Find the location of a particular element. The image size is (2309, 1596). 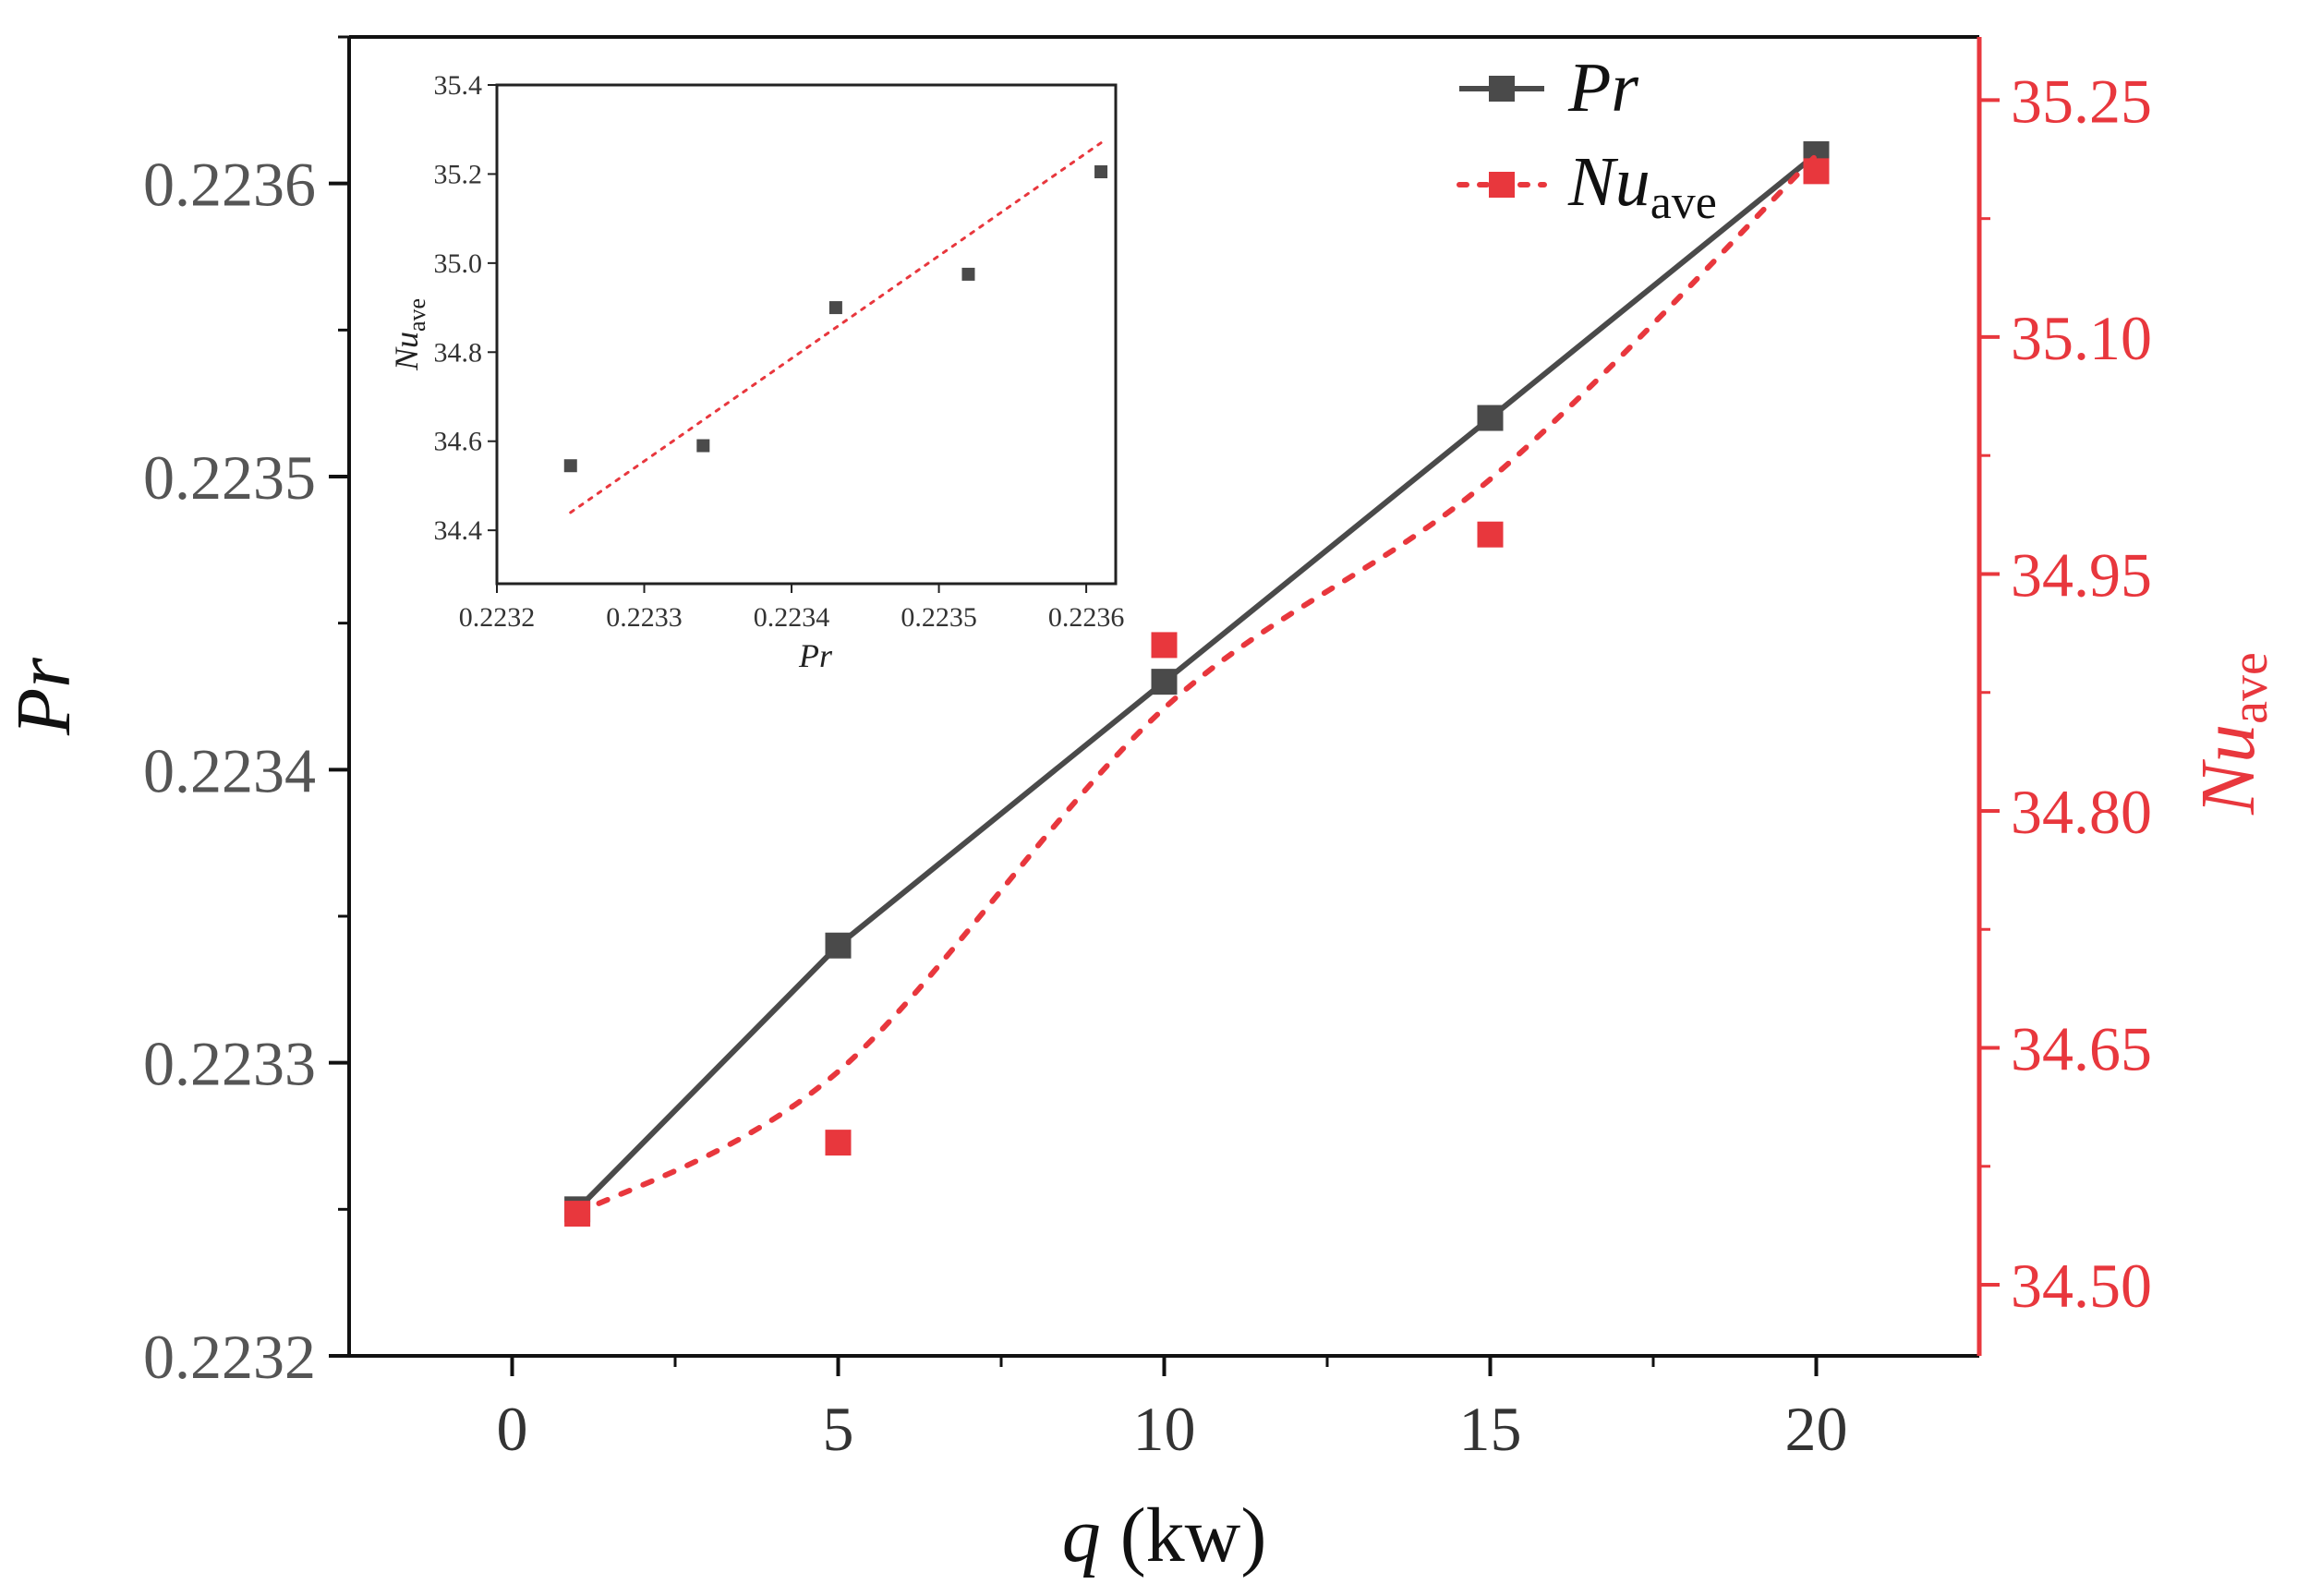

y2-tick-label: 35.10 is located at coordinates (2081, 338).